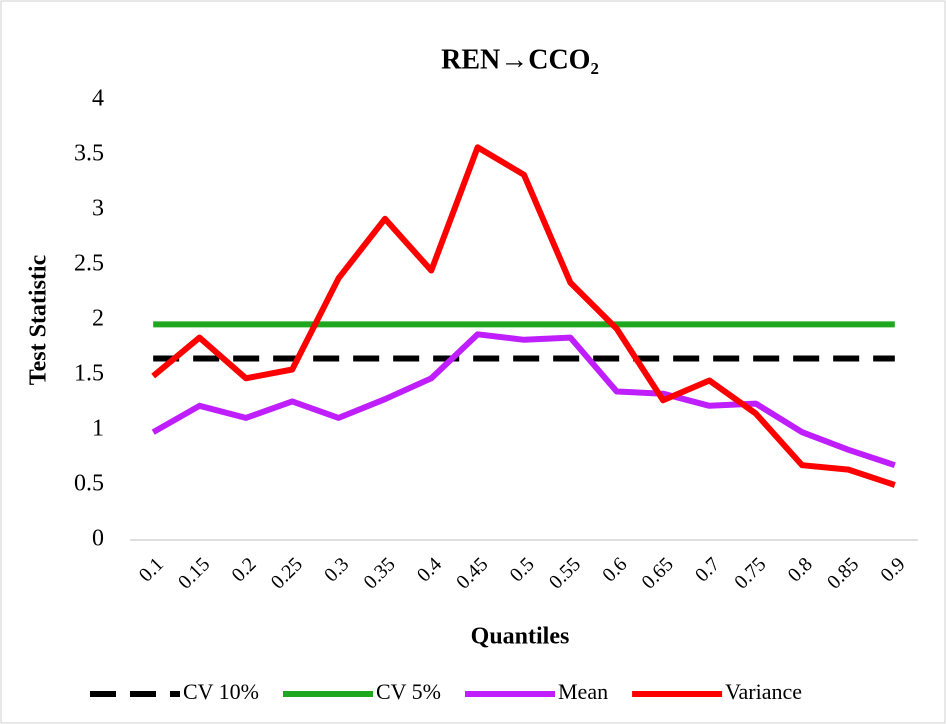  I want to click on legend-label: Variance, so click(763, 691).